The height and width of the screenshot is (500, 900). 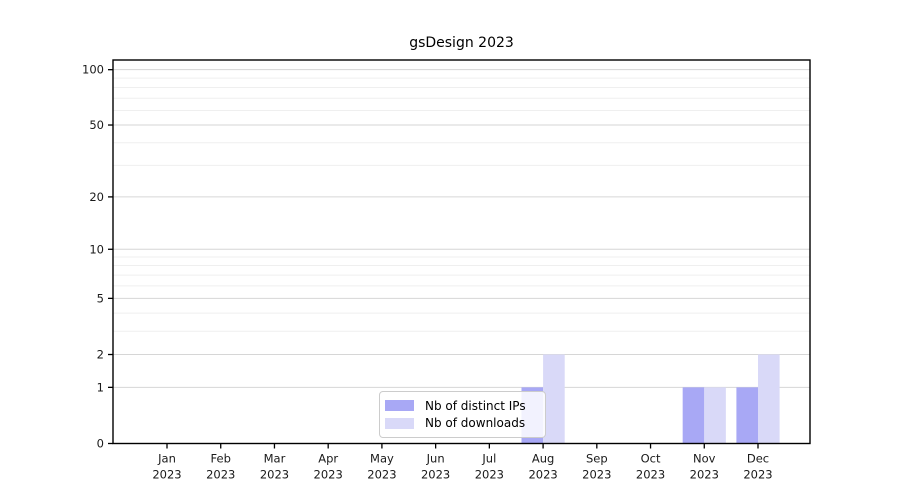 I want to click on bar-distinct-ips-nov, so click(x=693, y=415).